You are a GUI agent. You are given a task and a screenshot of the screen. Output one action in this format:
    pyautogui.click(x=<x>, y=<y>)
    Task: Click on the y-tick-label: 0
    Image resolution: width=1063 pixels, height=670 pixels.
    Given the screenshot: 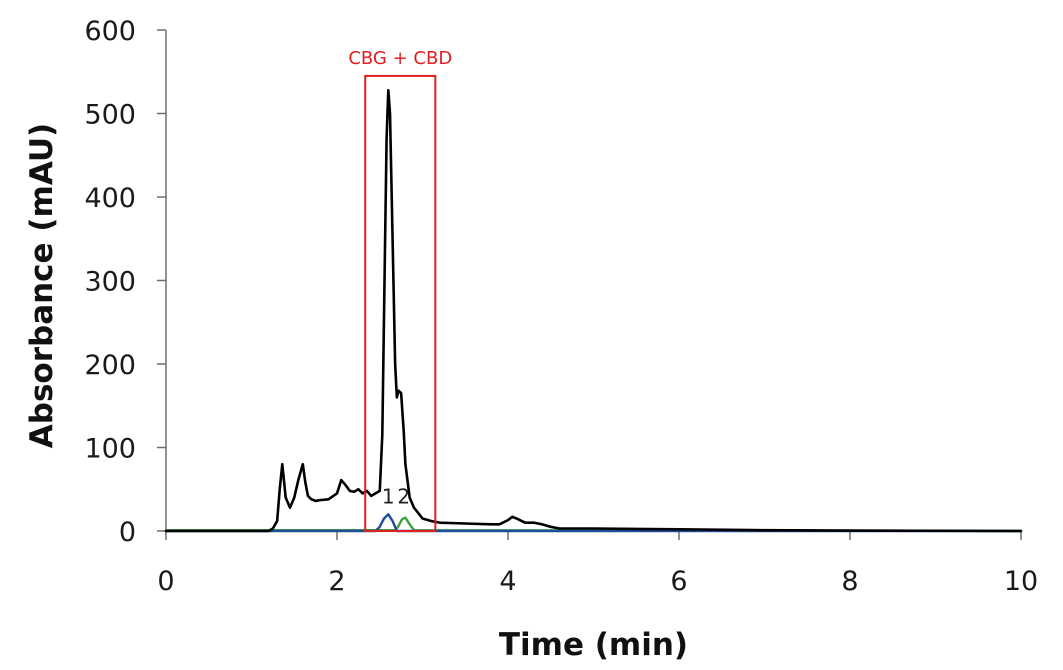 What is the action you would take?
    pyautogui.click(x=127, y=532)
    